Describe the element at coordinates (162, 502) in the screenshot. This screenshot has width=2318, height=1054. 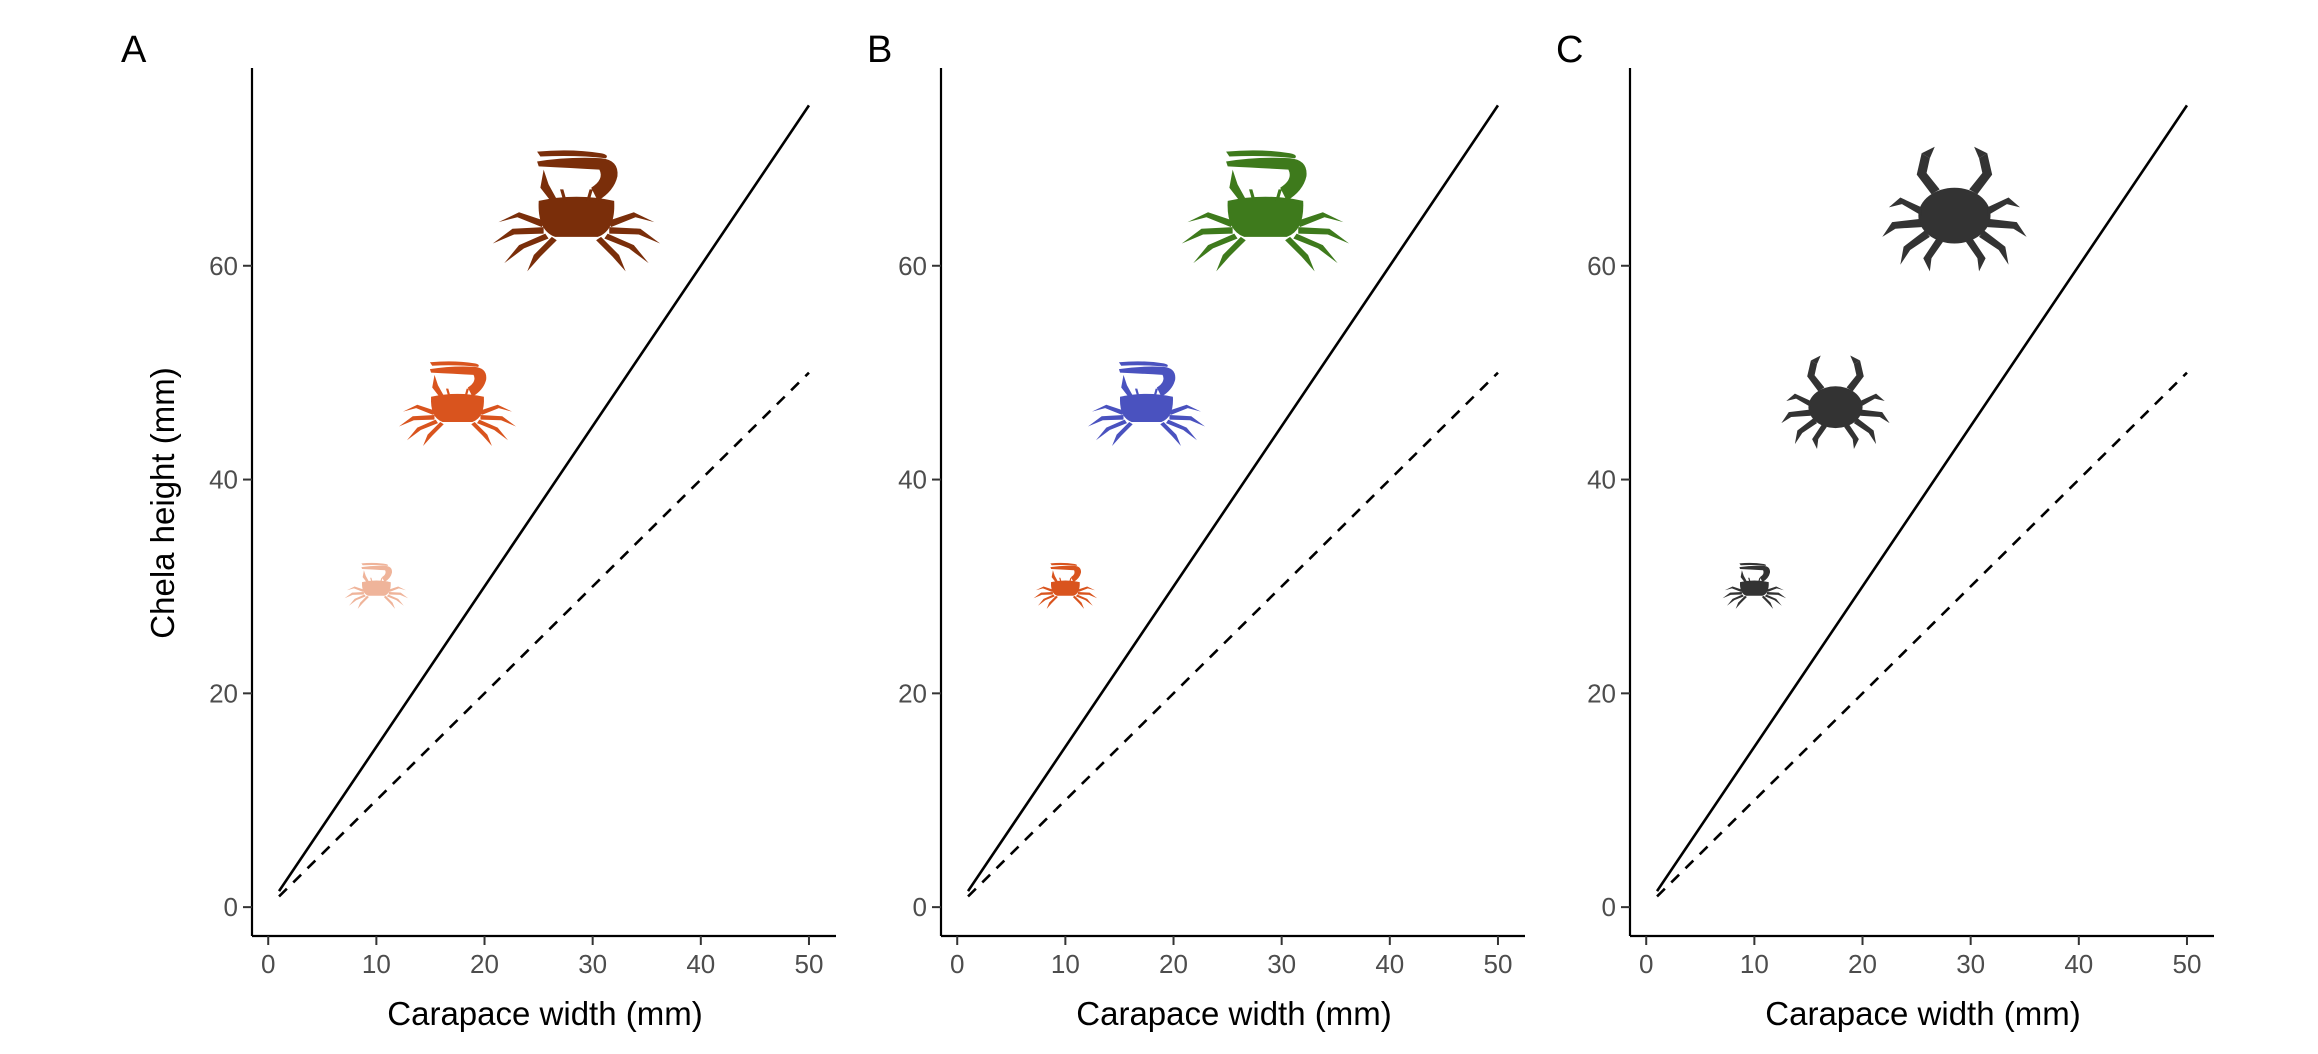
I see `y-axis-title: Chela height (mm)` at that location.